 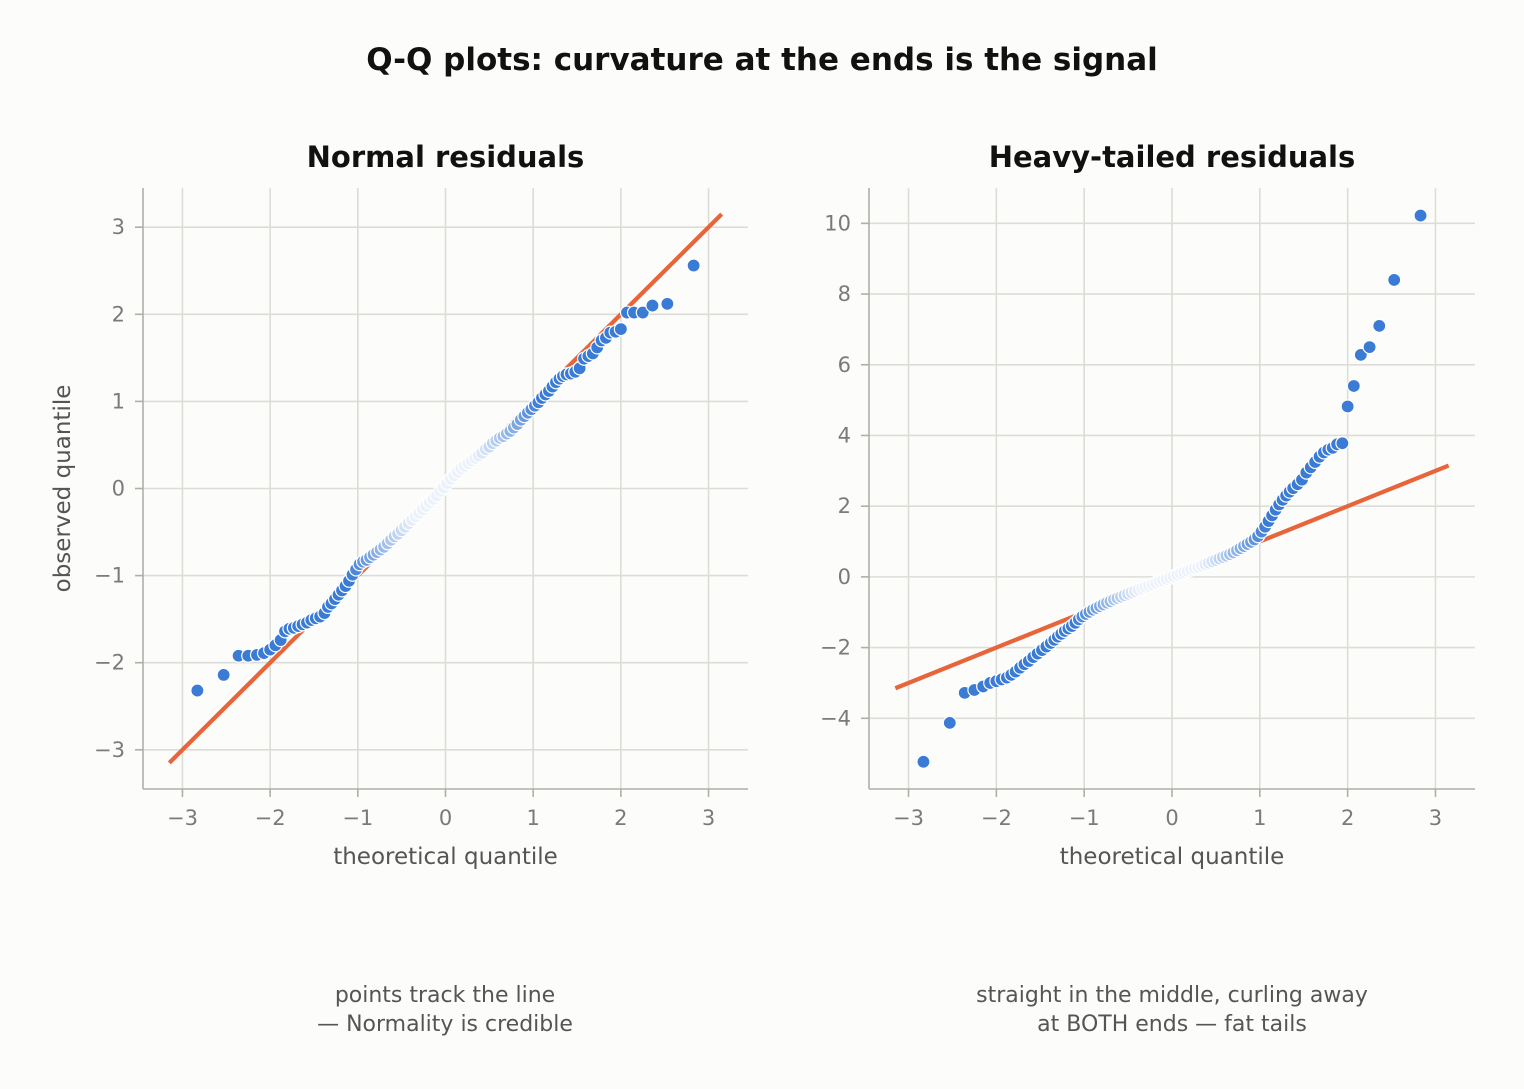 What do you see at coordinates (844, 294) in the screenshot?
I see `y-tick-label: 8` at bounding box center [844, 294].